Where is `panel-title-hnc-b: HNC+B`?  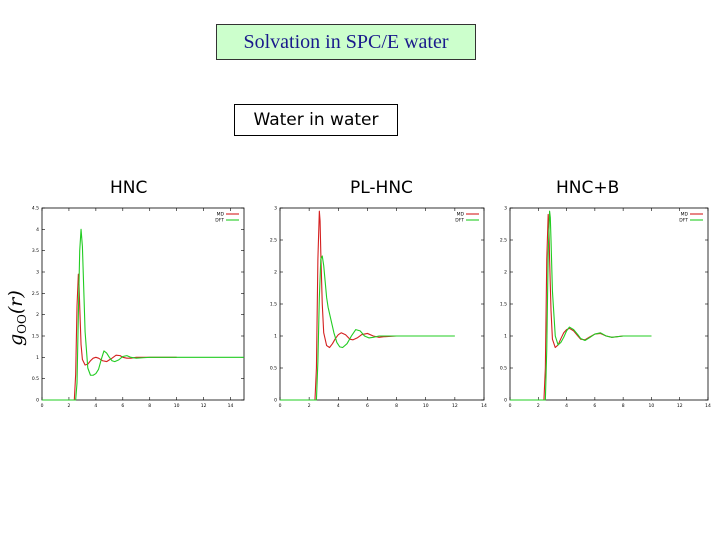 panel-title-hnc-b: HNC+B is located at coordinates (588, 188).